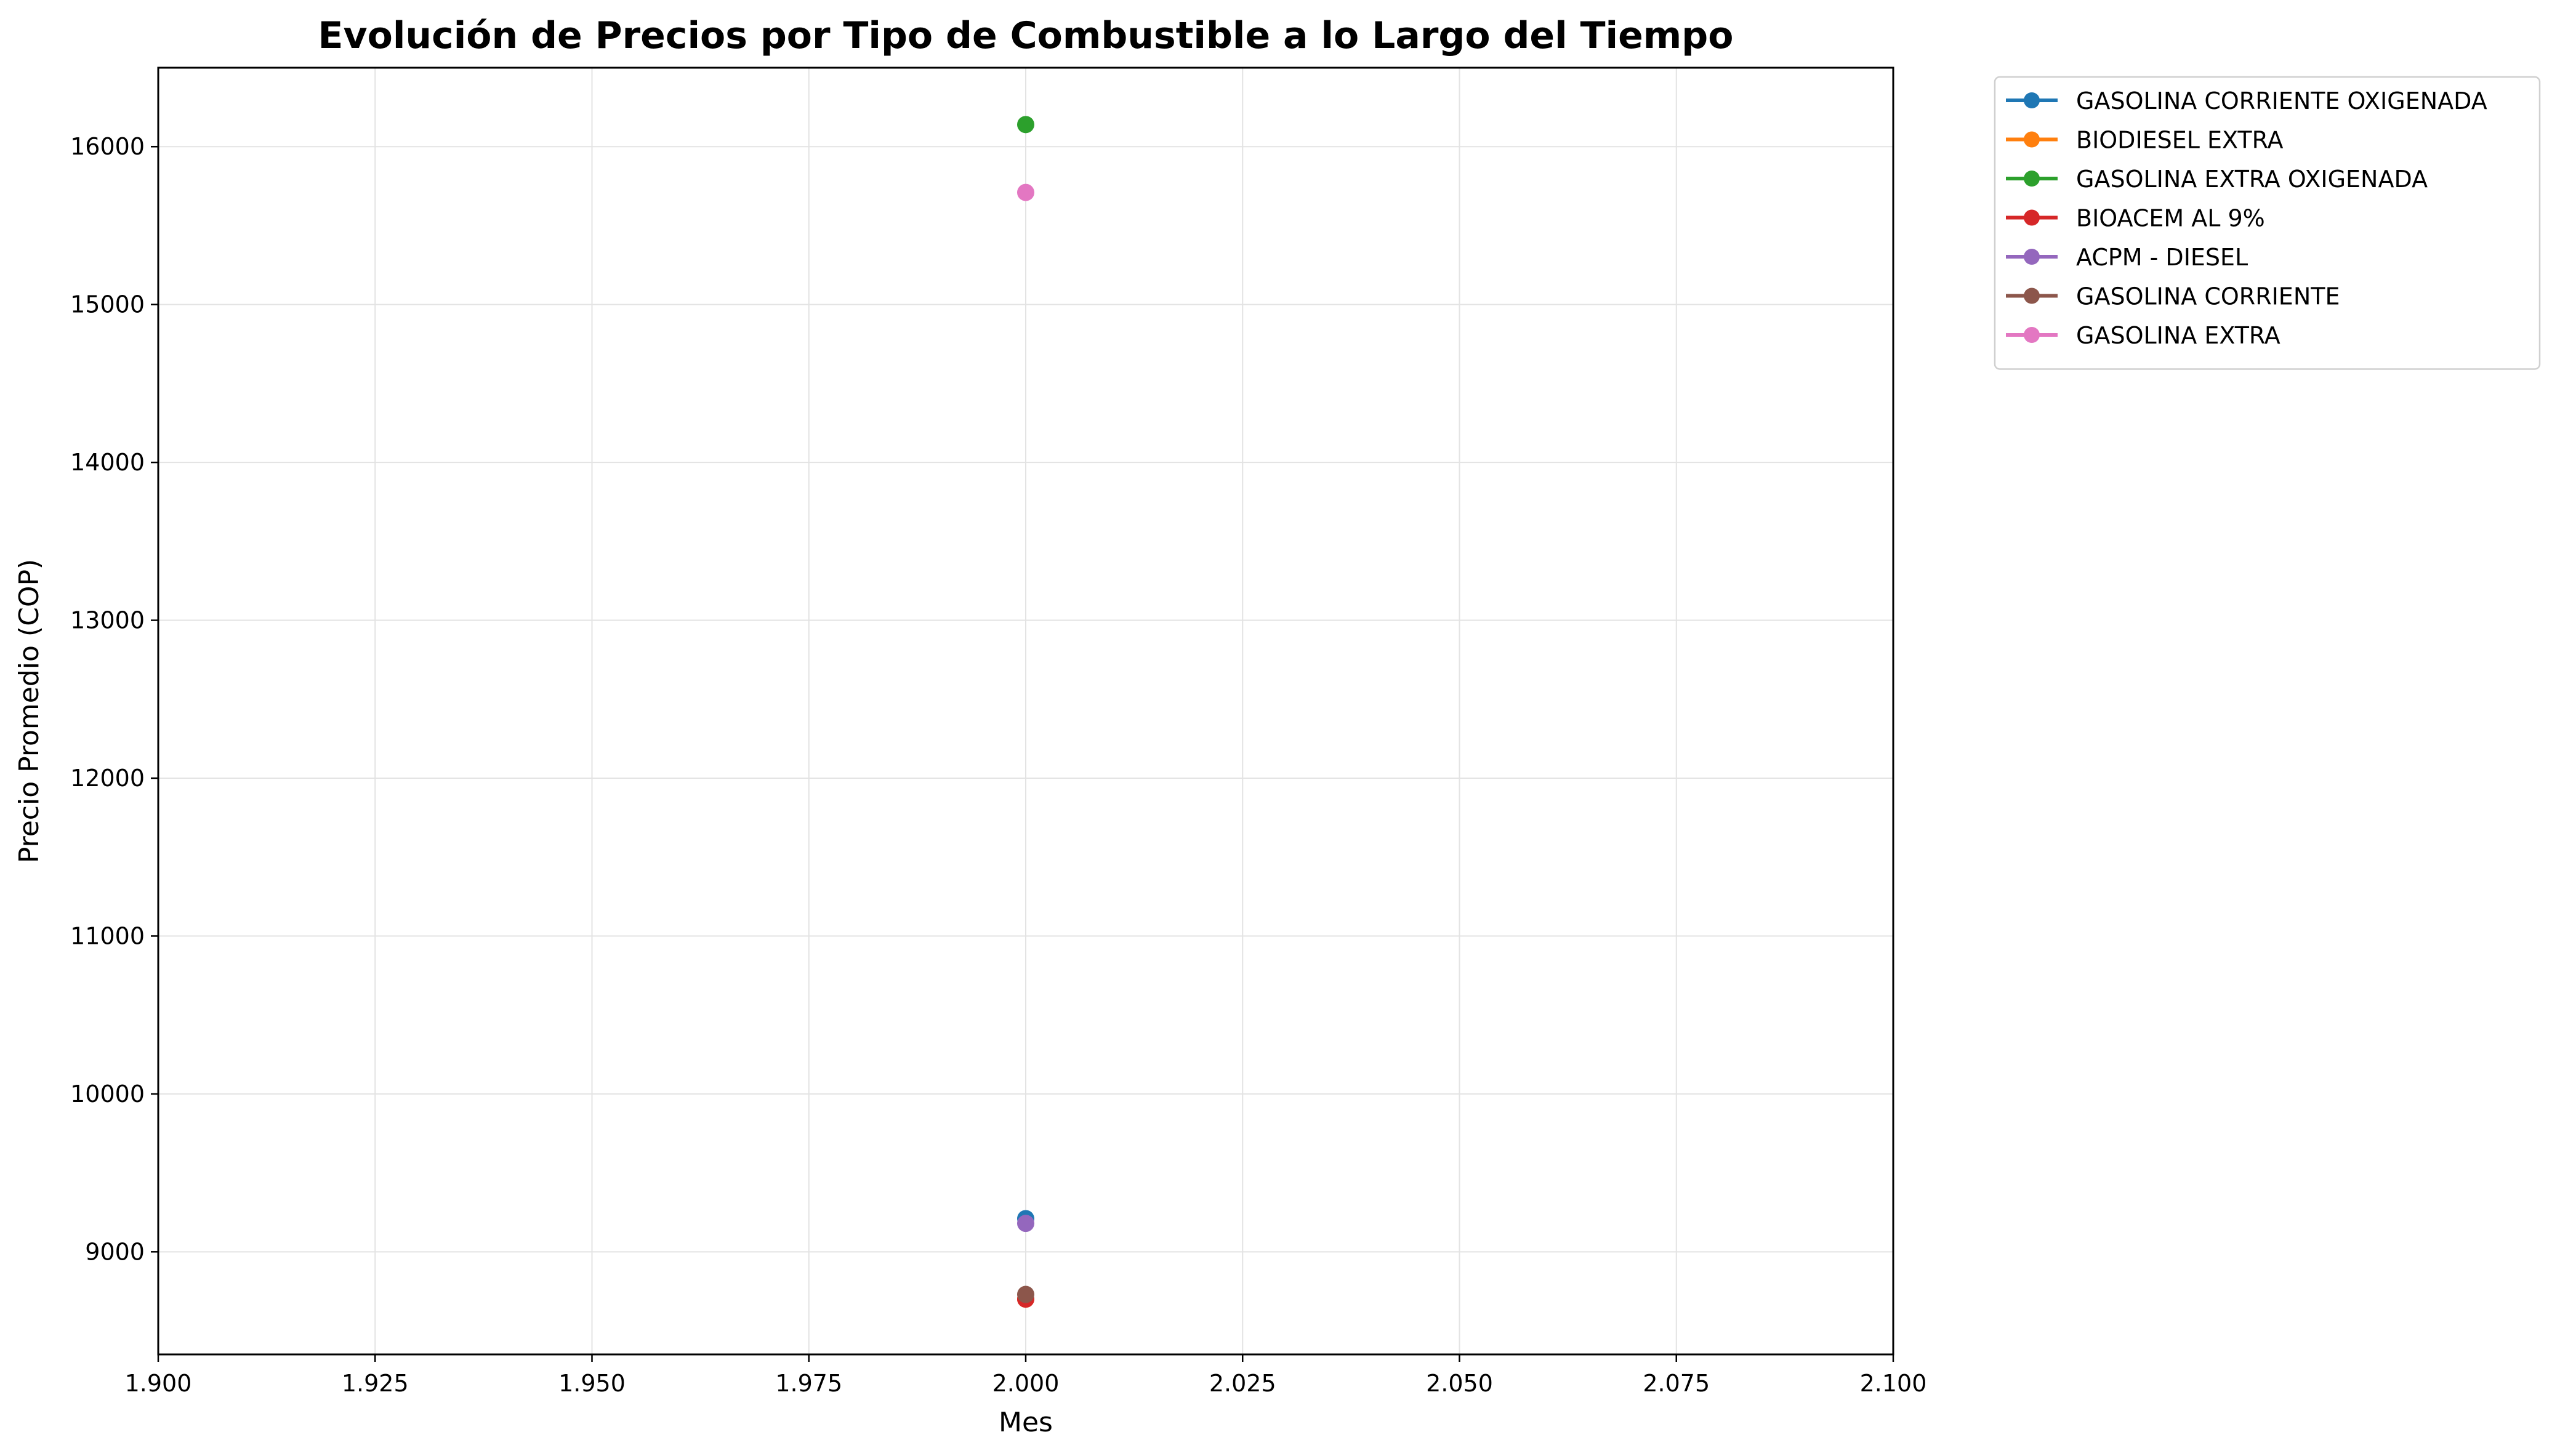 The width and height of the screenshot is (2552, 1456). What do you see at coordinates (108, 620) in the screenshot?
I see `y-tick-label: 13000` at bounding box center [108, 620].